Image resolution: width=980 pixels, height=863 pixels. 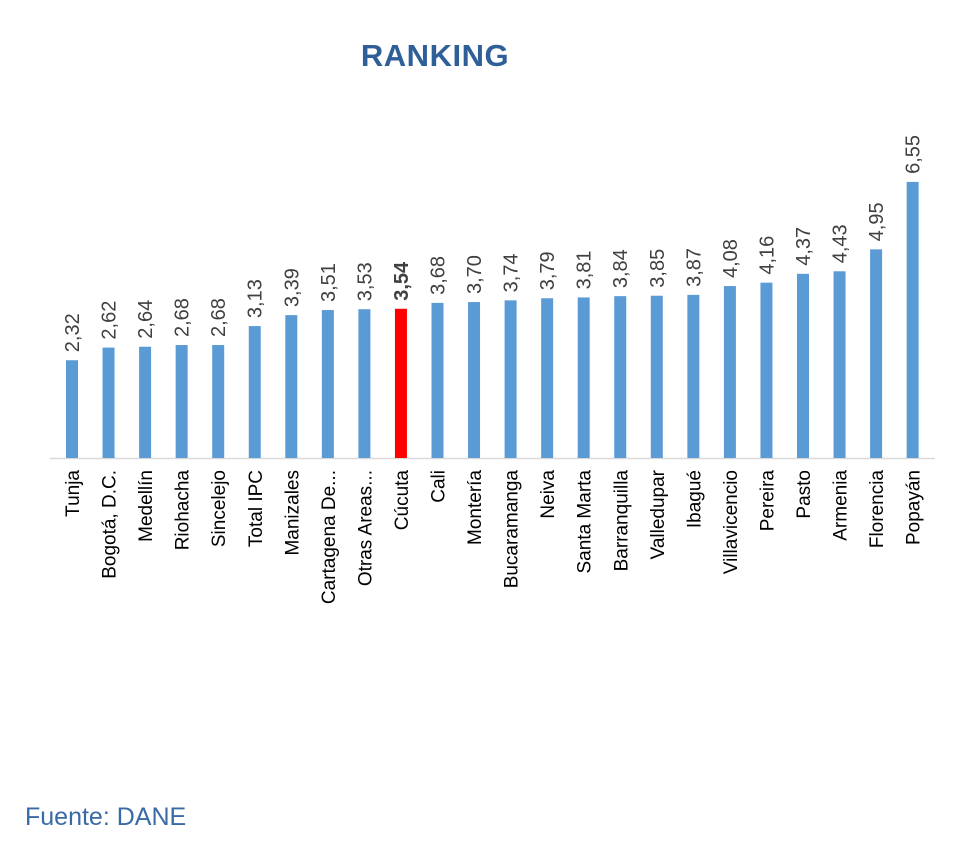 I want to click on x-tick-label: Cúcuta, so click(x=402, y=500).